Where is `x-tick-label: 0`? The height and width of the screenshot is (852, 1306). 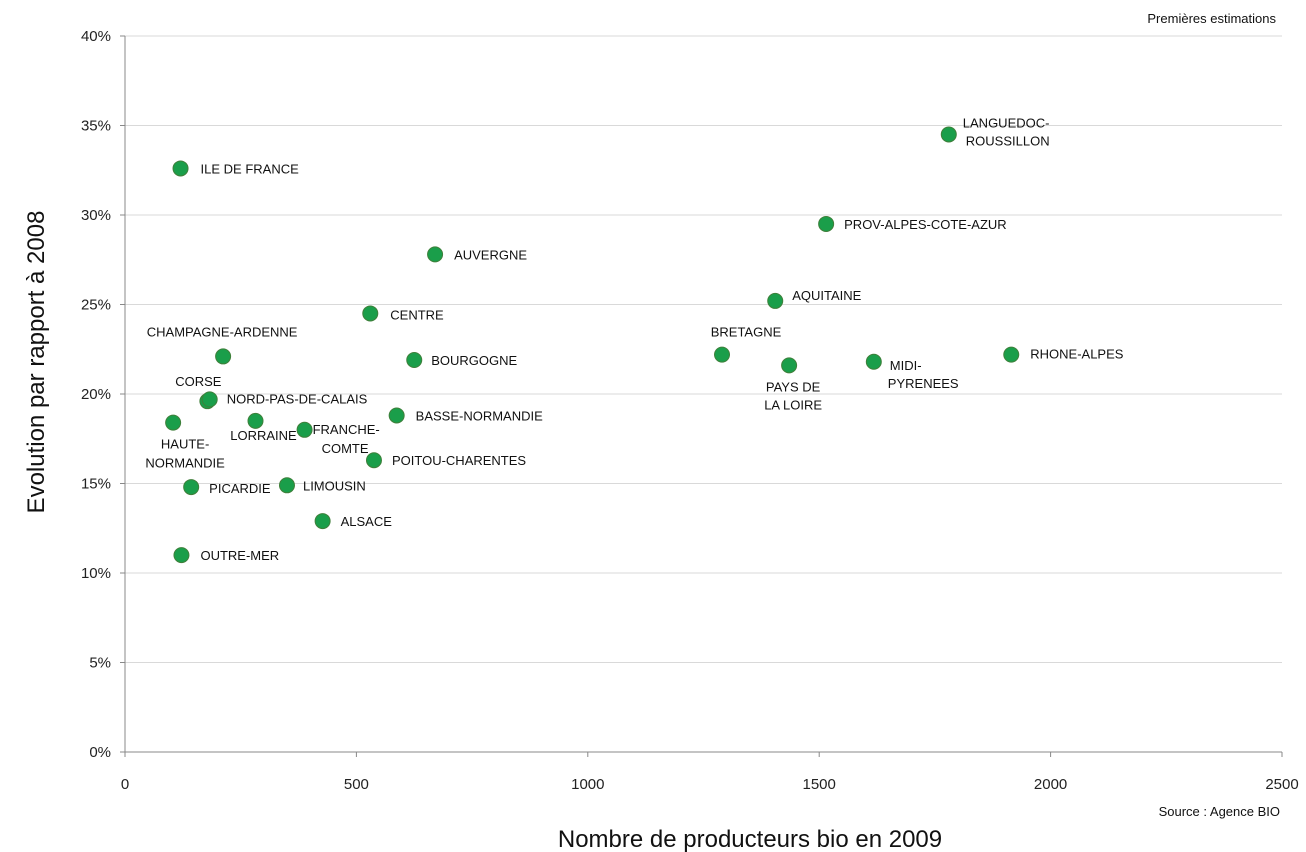 x-tick-label: 0 is located at coordinates (125, 784).